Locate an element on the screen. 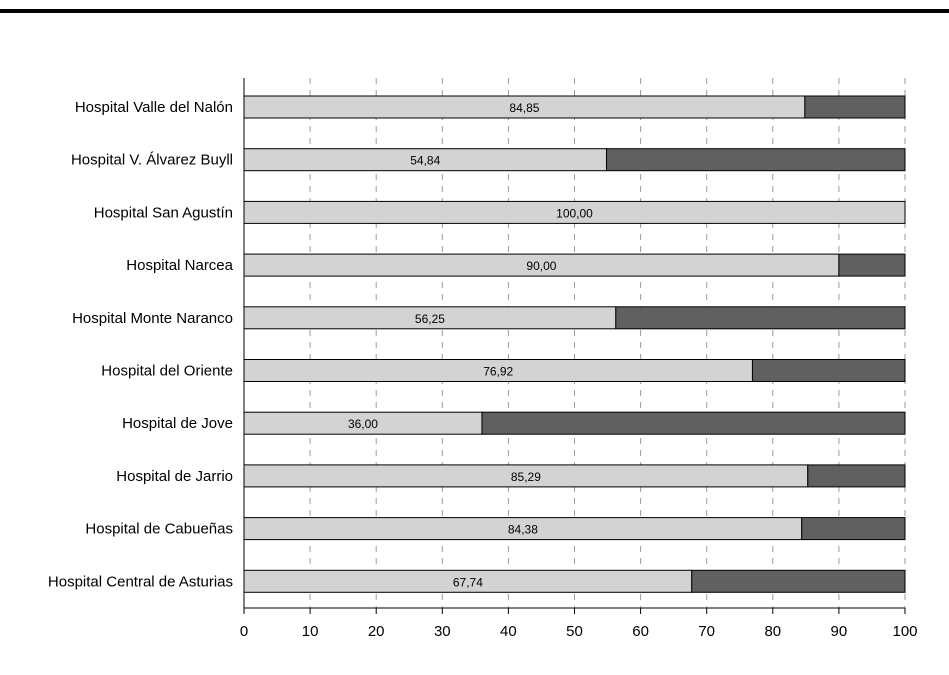 Image resolution: width=949 pixels, height=675 pixels. x-tick-label: 40 is located at coordinates (508, 631).